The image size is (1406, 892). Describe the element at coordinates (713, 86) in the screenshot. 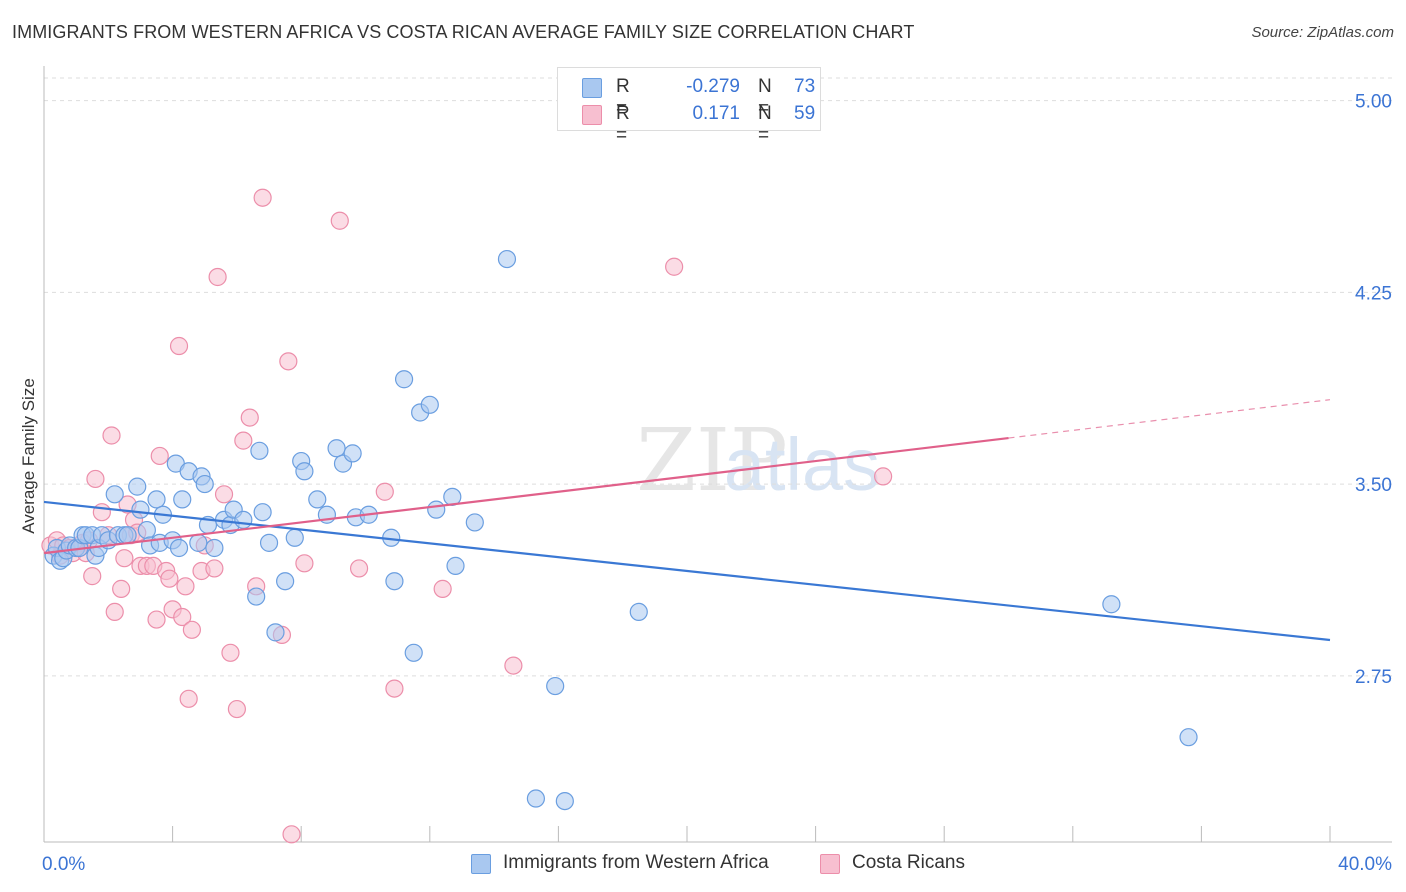

I see `legend-r-value: -0.279` at that location.